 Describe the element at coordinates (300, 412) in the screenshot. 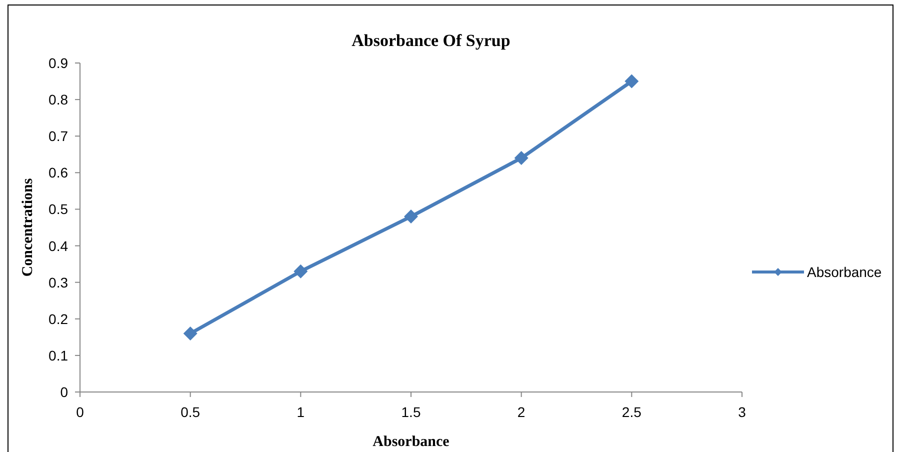

I see `x-tick-label: 1` at that location.